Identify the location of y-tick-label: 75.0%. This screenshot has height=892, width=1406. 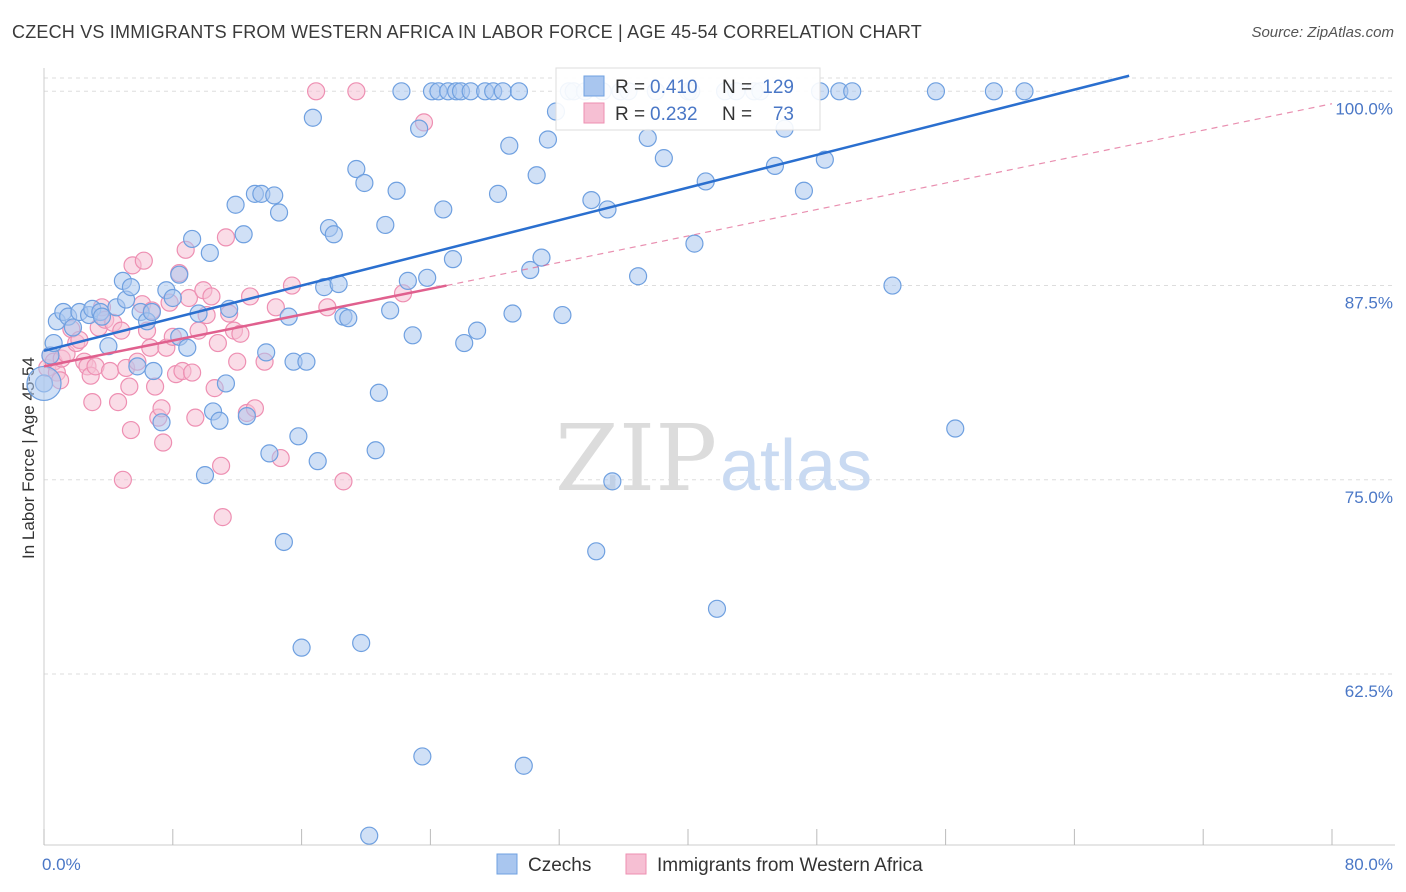
(1369, 497).